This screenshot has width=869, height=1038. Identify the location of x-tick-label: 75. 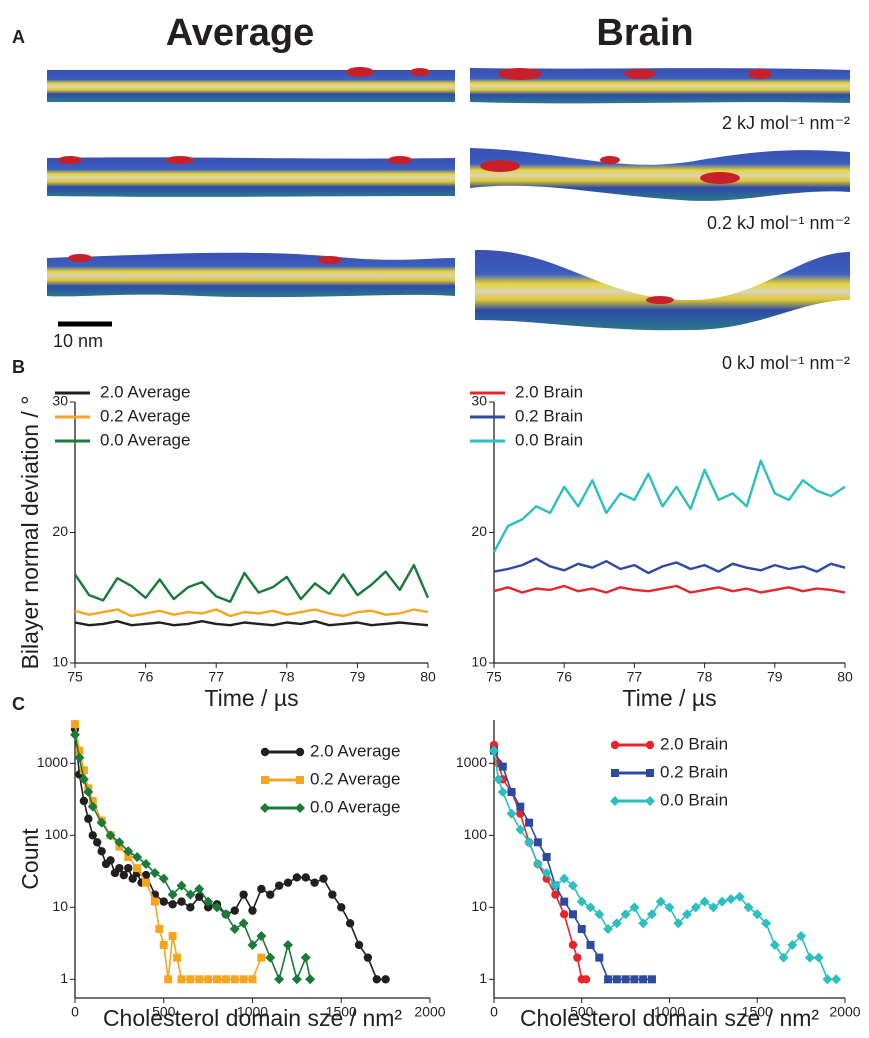
(75, 677).